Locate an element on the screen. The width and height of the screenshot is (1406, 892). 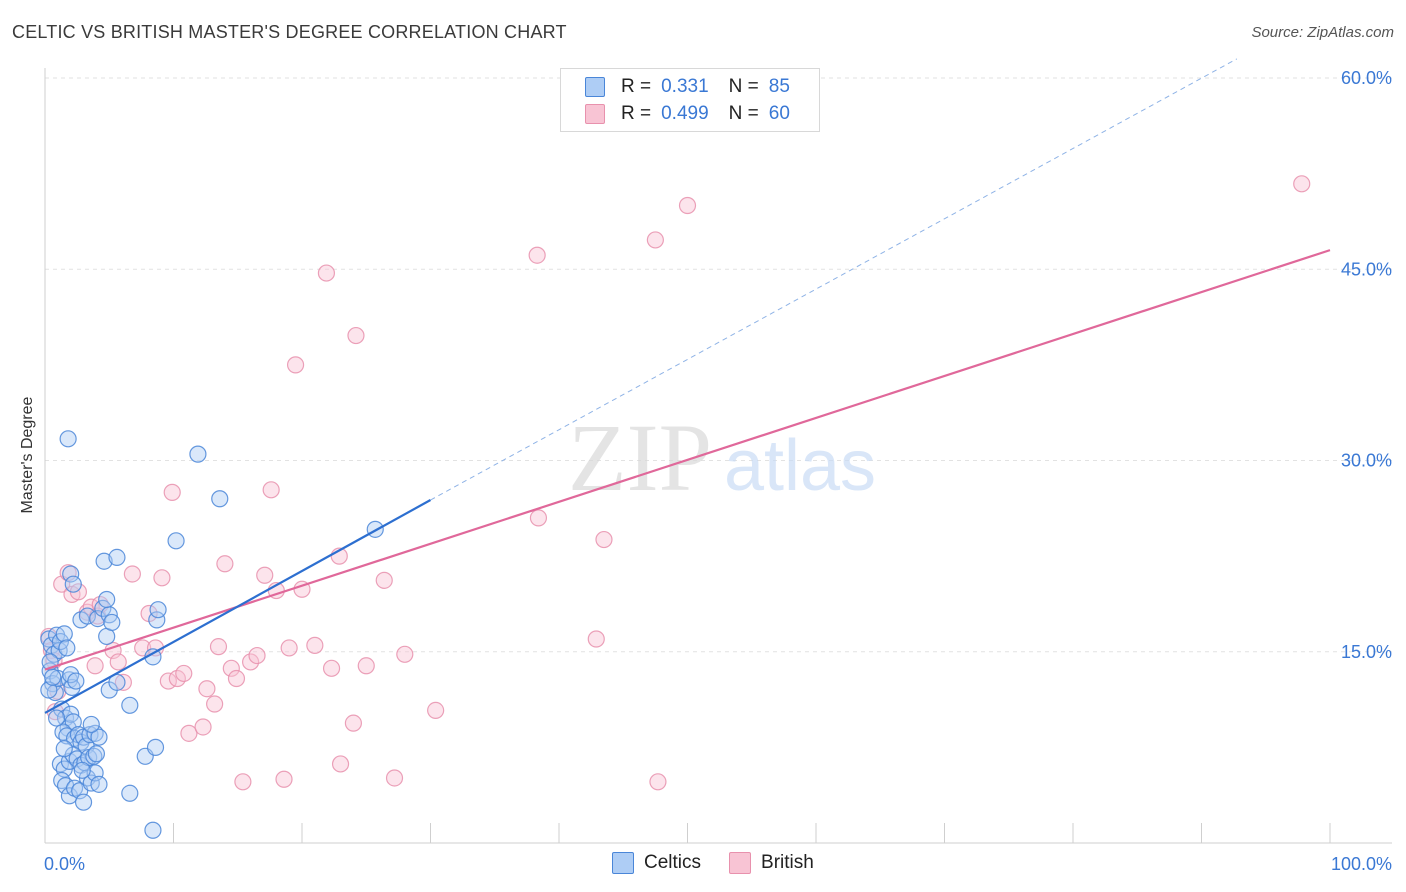
y-tick-label: 30.0% is located at coordinates (1366, 461).